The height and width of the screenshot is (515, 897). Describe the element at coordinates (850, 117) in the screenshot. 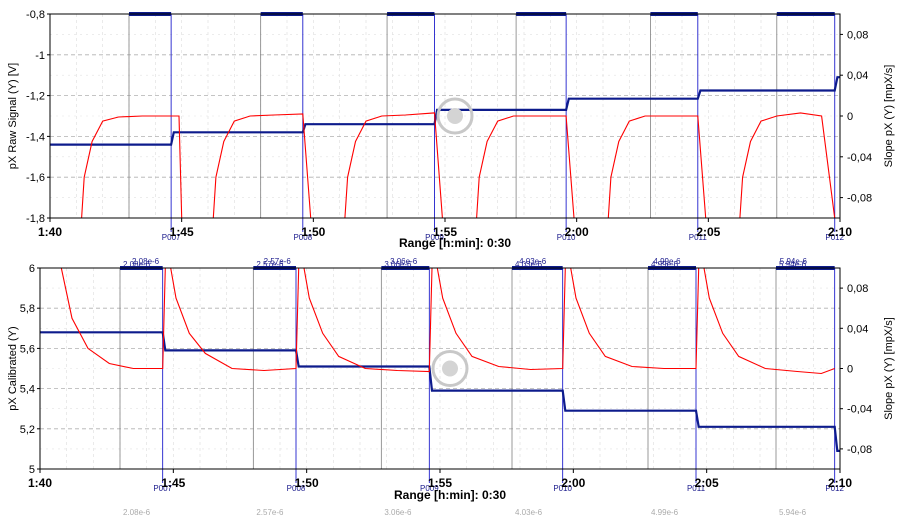

I see `top-y2tick-label: 0` at that location.